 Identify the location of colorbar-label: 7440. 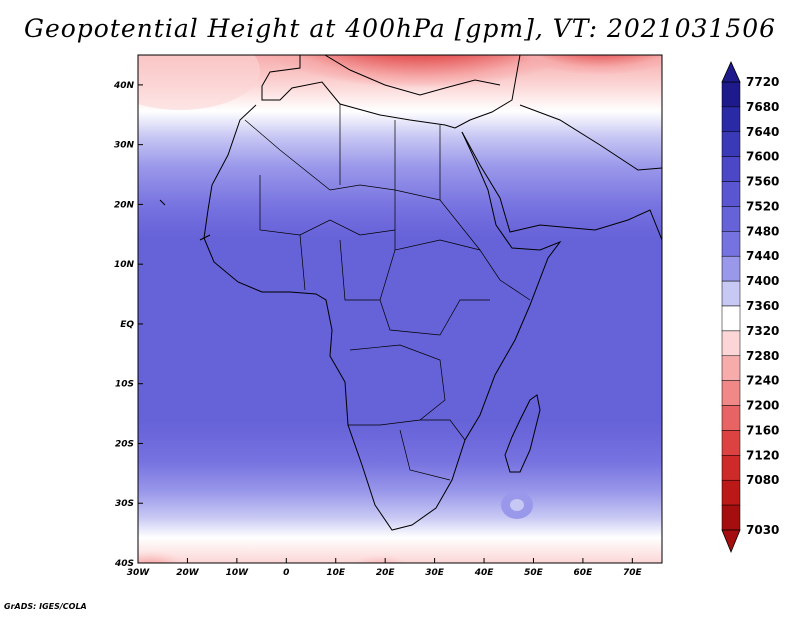
(762, 256).